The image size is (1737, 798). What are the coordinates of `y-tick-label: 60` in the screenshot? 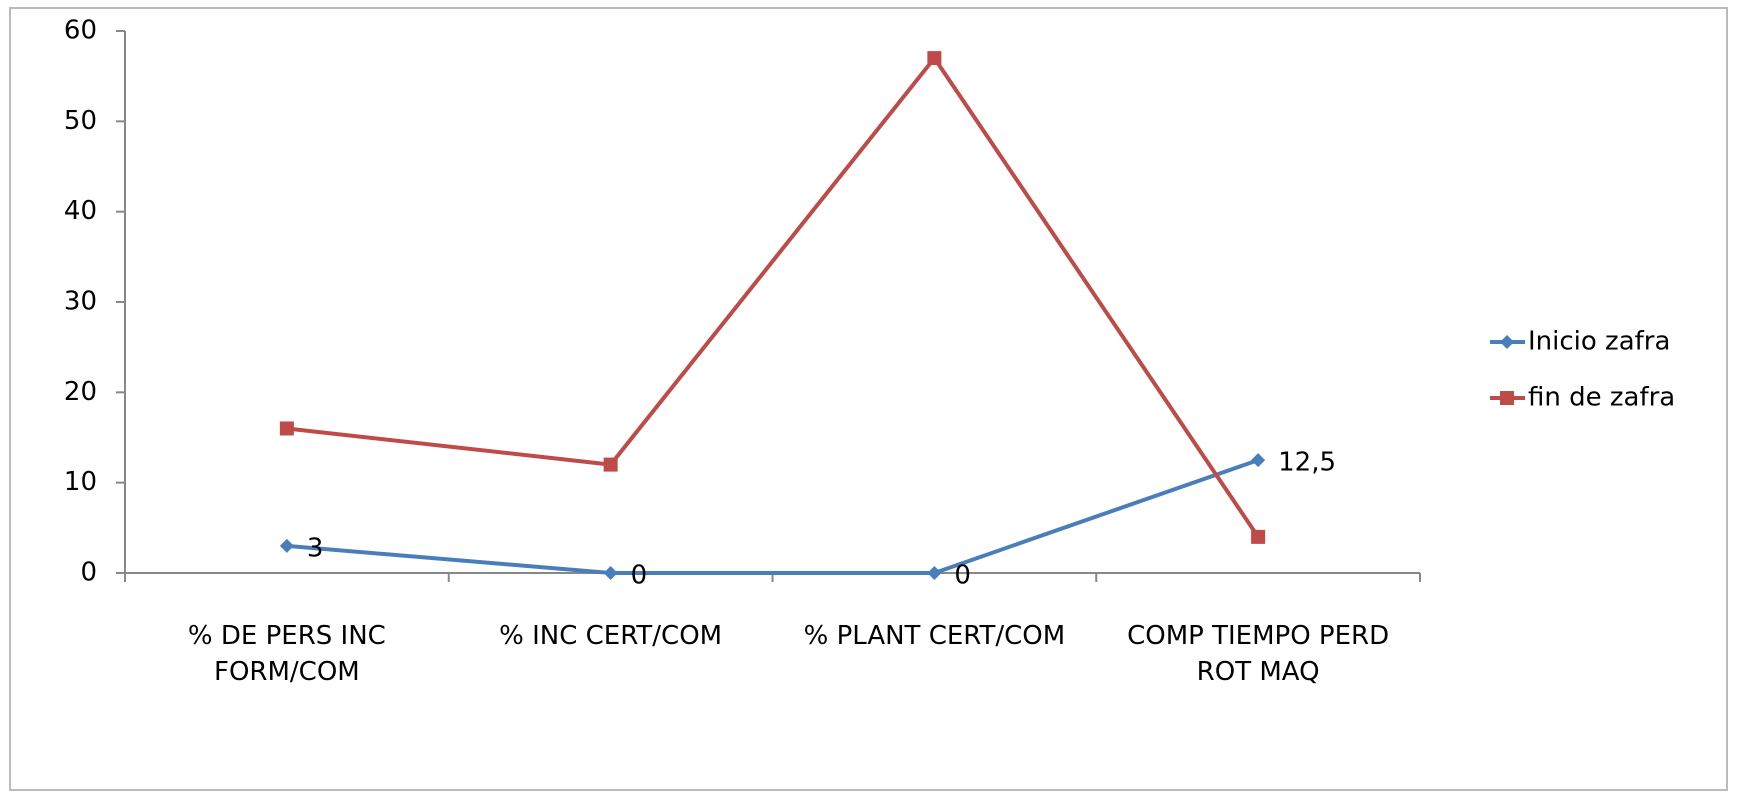 It's located at (80, 31).